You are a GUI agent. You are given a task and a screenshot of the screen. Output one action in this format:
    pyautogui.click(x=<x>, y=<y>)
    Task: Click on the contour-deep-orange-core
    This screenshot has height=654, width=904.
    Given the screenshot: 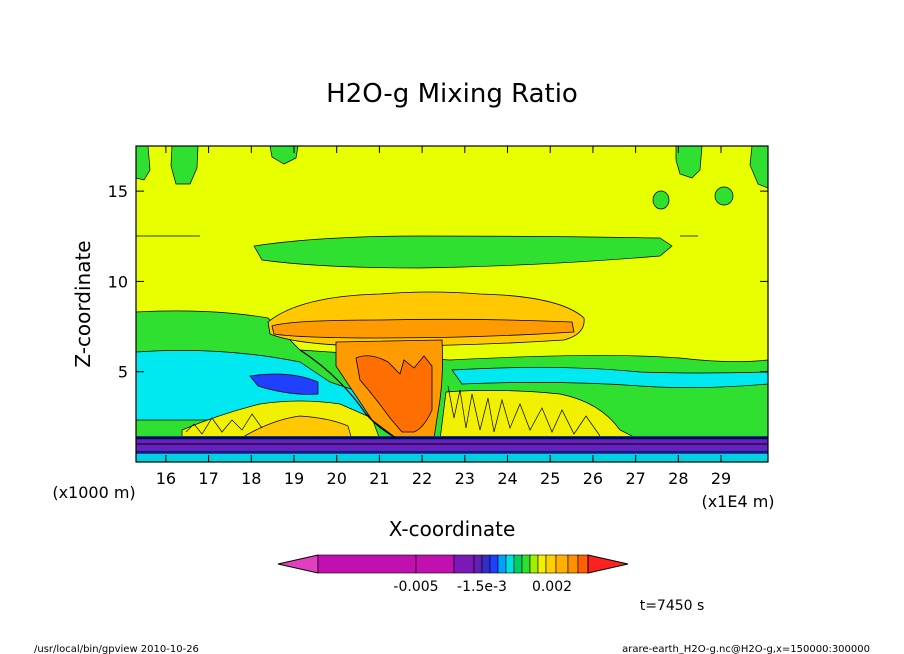 What is the action you would take?
    pyautogui.click(x=394, y=394)
    